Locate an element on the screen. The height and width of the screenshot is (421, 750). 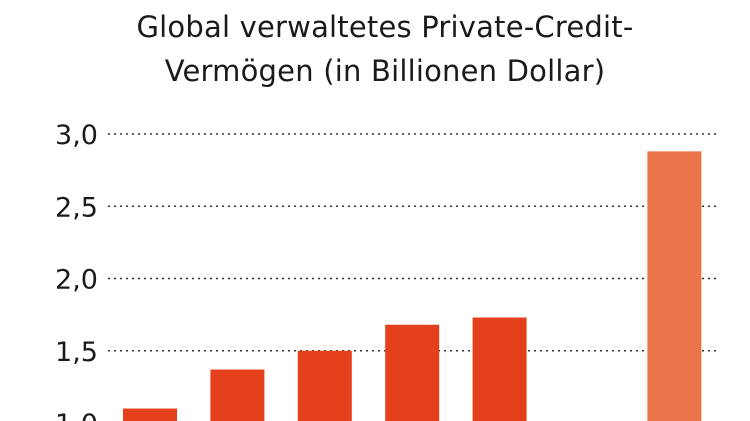
y-tick-label: 1,0 is located at coordinates (76, 415).